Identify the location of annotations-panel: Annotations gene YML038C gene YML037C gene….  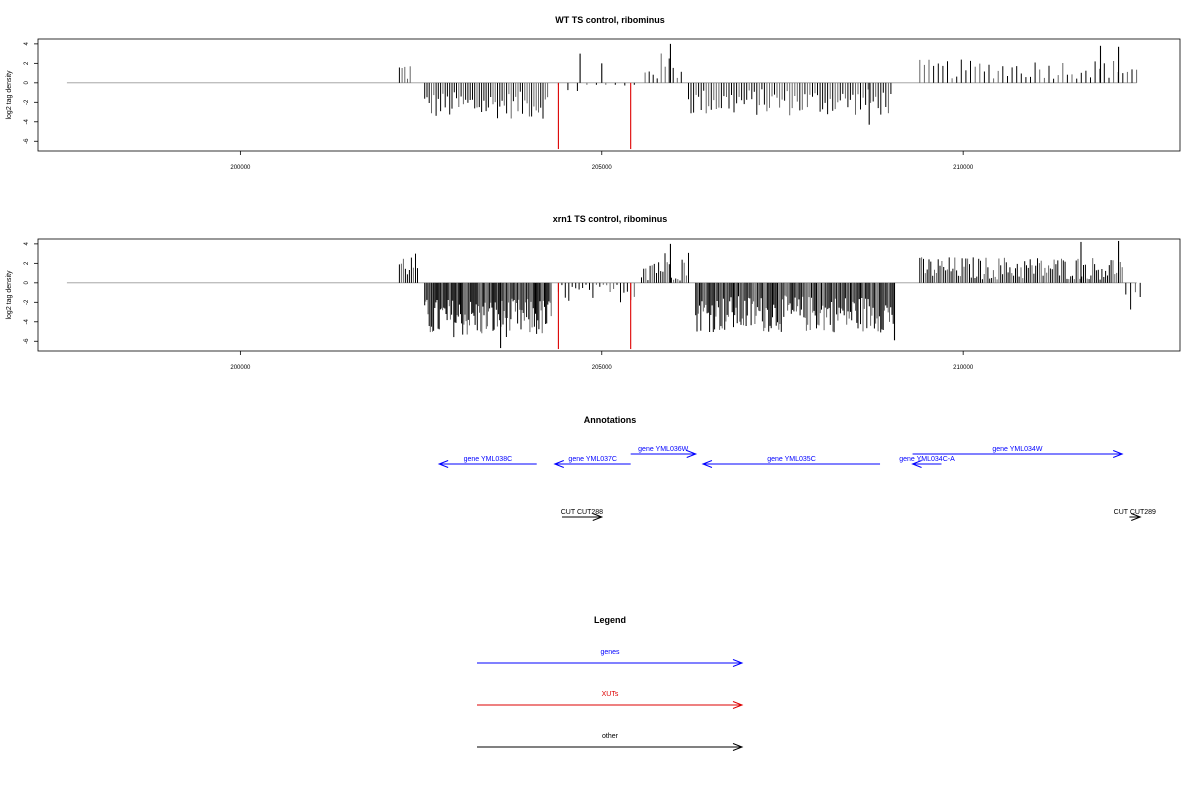
(796, 468).